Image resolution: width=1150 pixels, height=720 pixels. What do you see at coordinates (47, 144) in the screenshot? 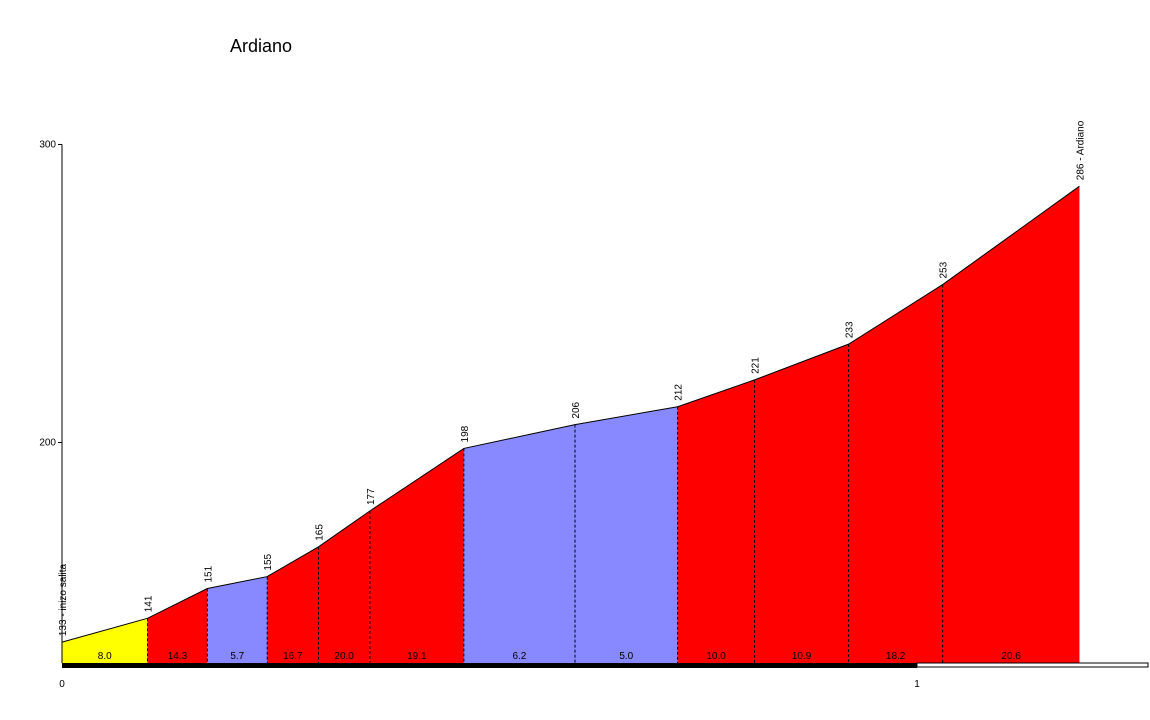
I see `y-tick-label: 300` at bounding box center [47, 144].